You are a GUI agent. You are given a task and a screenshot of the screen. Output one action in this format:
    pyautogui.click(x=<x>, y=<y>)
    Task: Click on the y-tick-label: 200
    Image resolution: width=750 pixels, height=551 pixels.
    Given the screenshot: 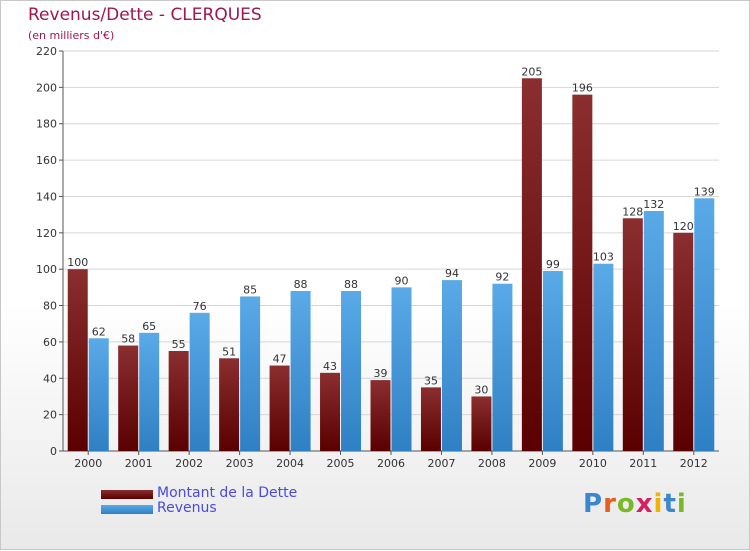 What is the action you would take?
    pyautogui.click(x=46, y=87)
    